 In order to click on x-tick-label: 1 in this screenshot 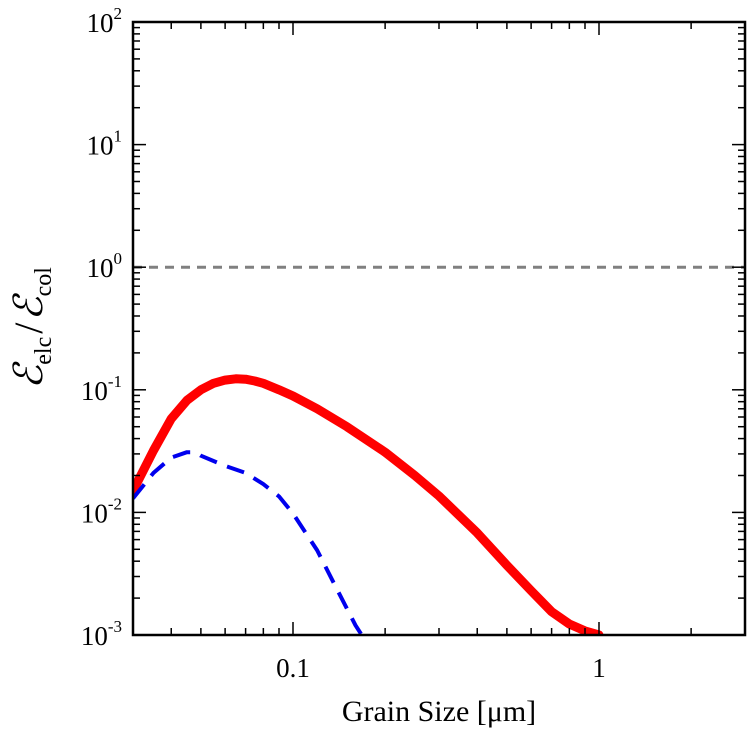, I will do `click(599, 668)`.